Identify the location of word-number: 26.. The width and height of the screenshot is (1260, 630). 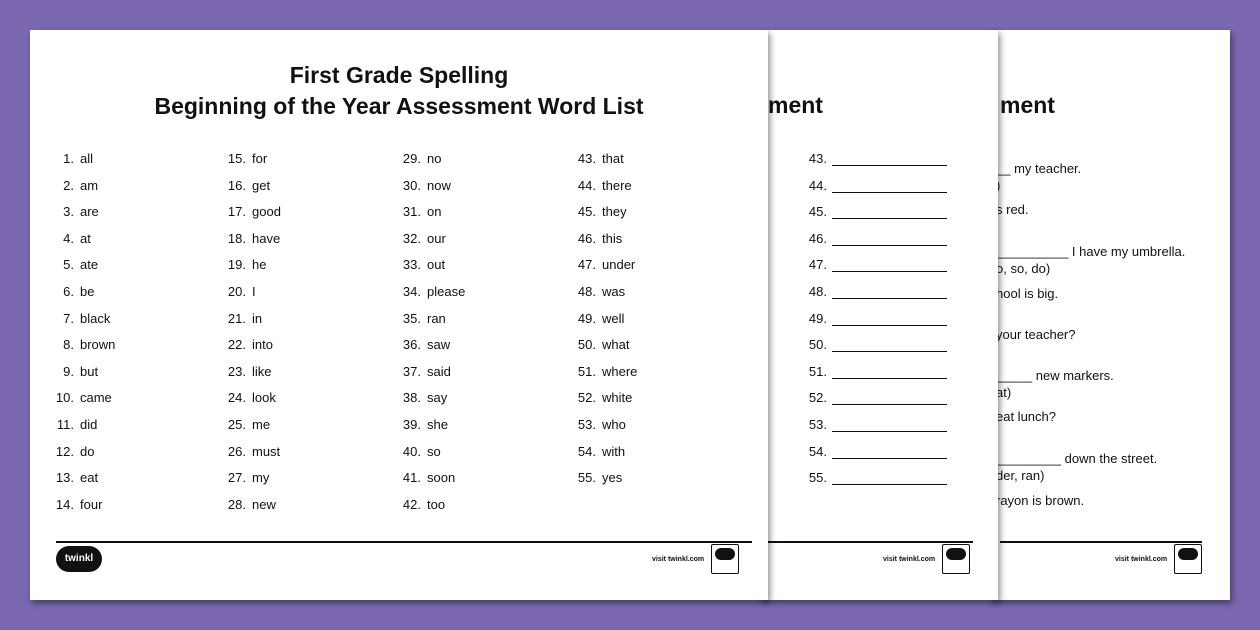
(236, 451).